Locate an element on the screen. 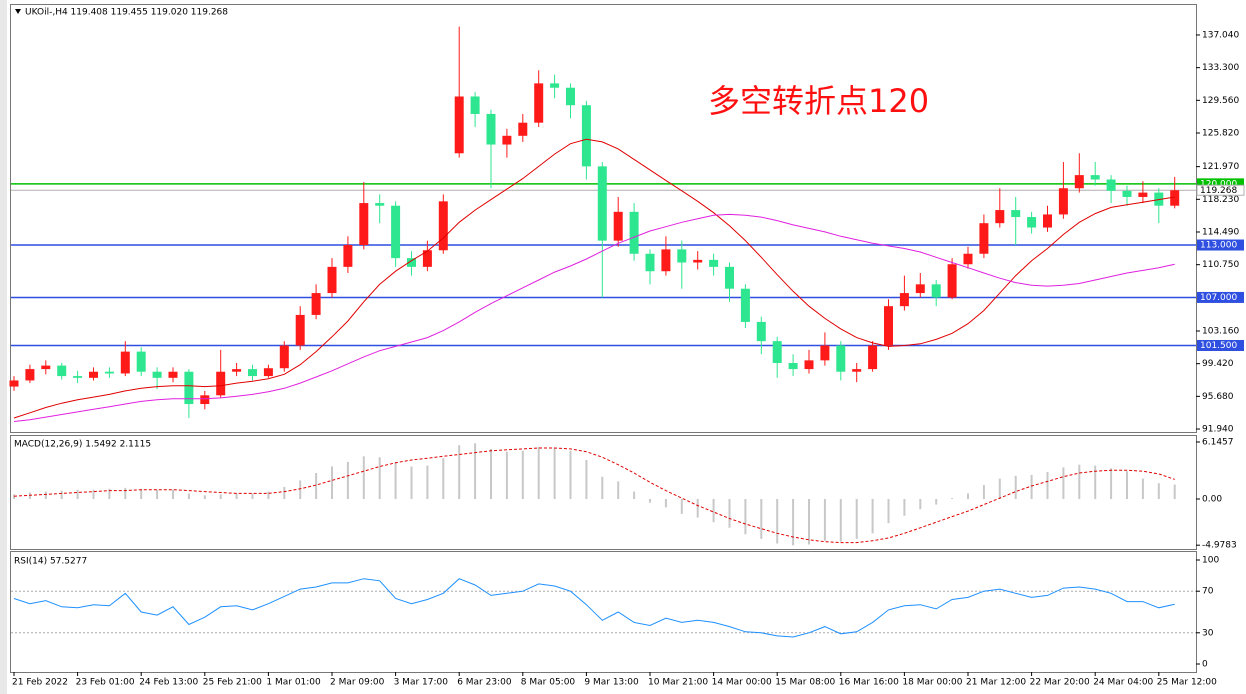 Image resolution: width=1246 pixels, height=694 pixels. x-tick-label: 24 Feb 13:00 is located at coordinates (168, 683).